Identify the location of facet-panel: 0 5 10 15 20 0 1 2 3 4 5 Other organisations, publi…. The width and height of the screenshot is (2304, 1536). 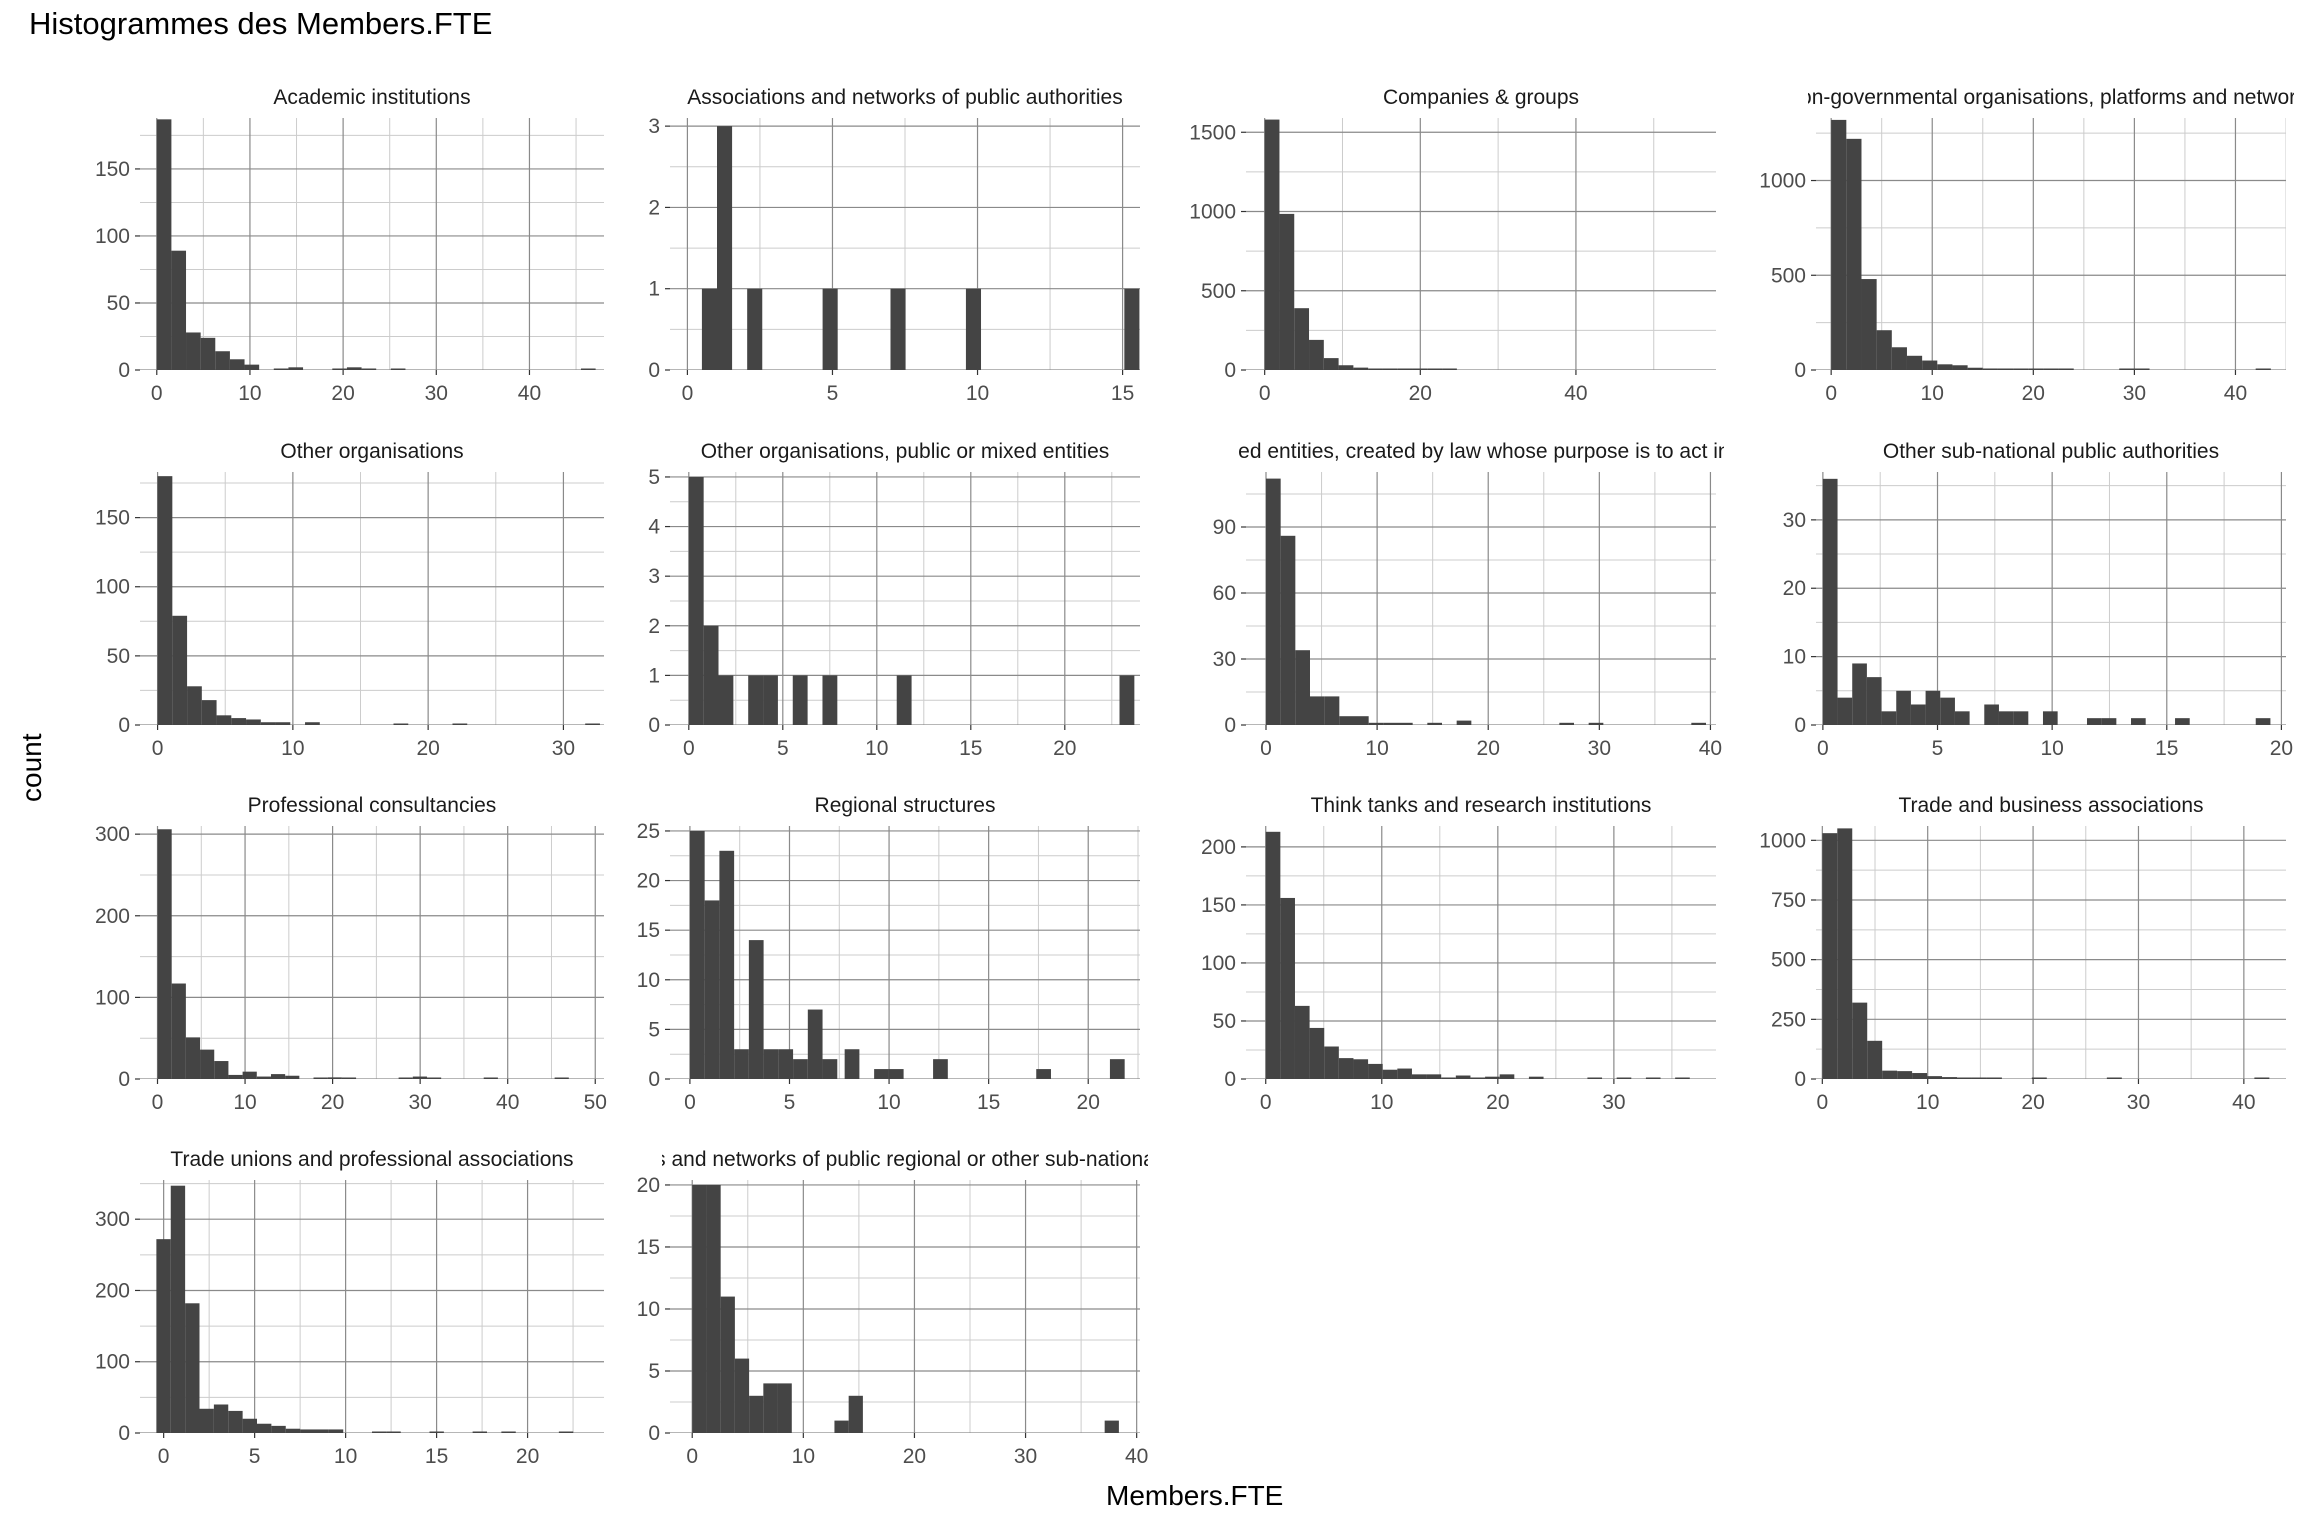
(894, 600).